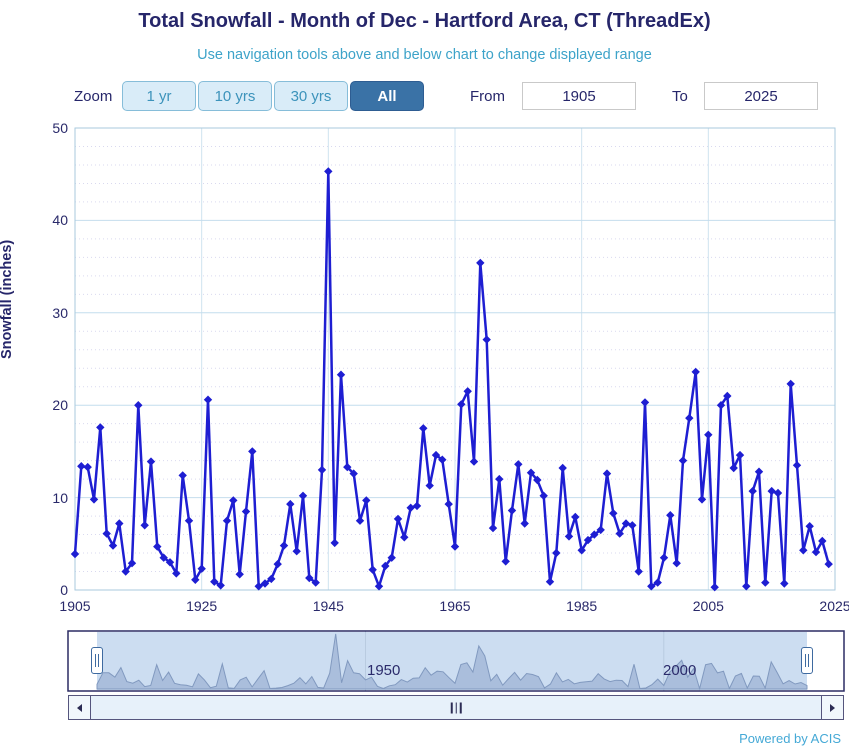 The image size is (849, 750). Describe the element at coordinates (455, 606) in the screenshot. I see `x-tick-label: 1965` at that location.